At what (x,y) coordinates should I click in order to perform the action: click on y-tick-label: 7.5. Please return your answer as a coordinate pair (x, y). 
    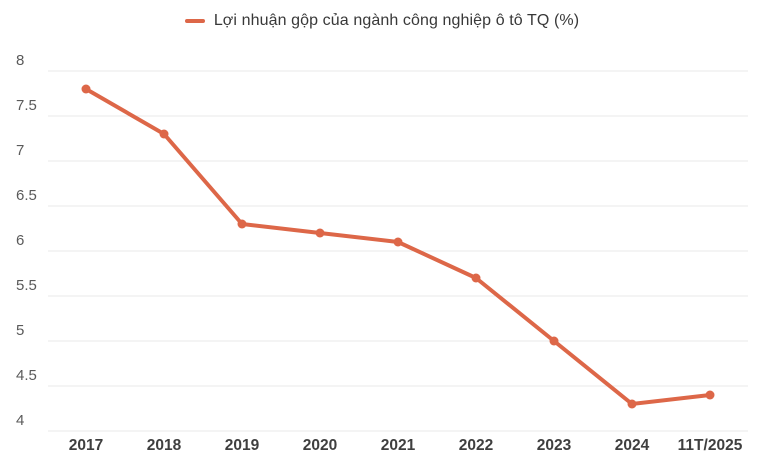
    Looking at the image, I should click on (26, 105).